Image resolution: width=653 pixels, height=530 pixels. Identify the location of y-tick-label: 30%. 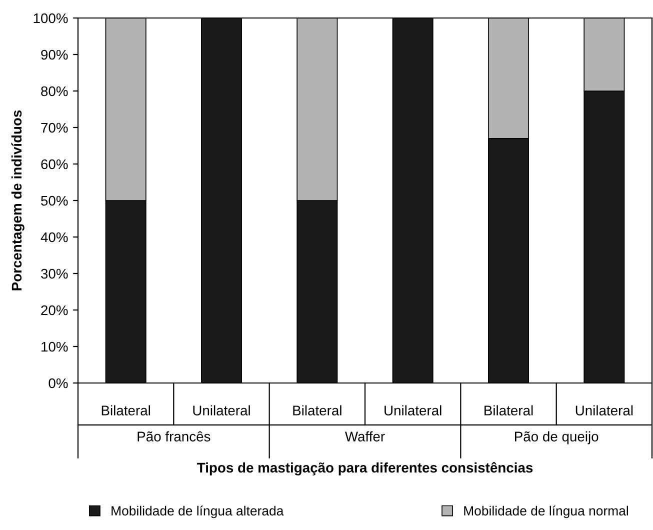
(54, 273).